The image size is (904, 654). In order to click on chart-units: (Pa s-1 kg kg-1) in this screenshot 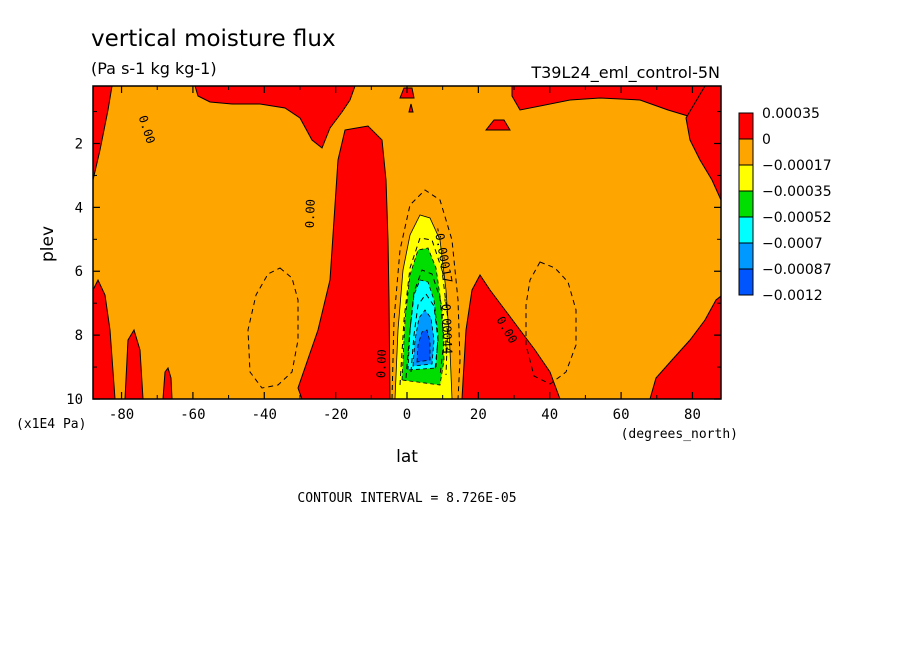, I will do `click(154, 68)`.